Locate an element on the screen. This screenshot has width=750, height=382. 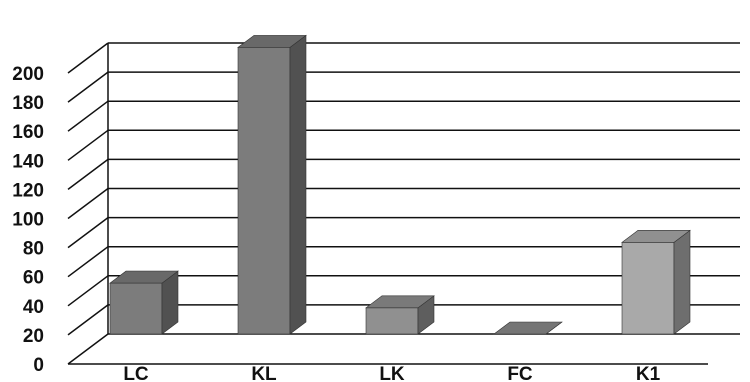
y-tick-label: 0 is located at coordinates (38, 365).